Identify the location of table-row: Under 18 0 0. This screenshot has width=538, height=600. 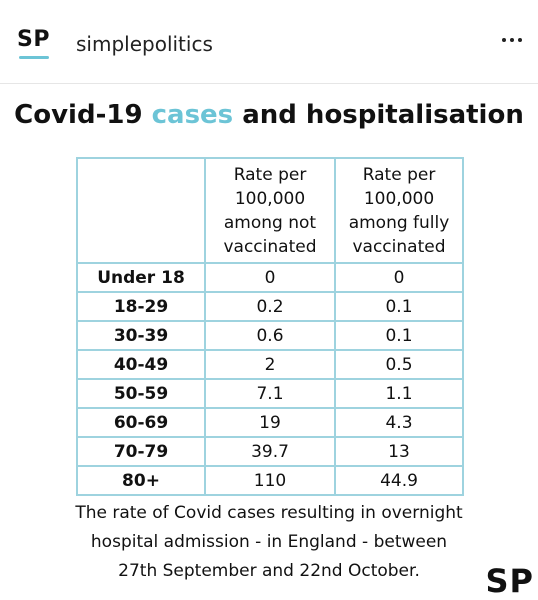
(270, 277).